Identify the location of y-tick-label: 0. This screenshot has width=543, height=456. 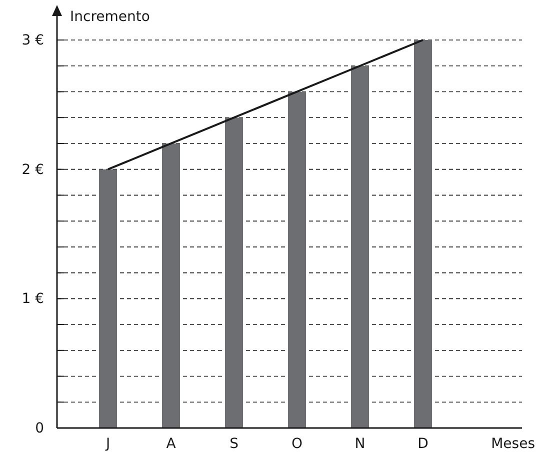
(39, 428).